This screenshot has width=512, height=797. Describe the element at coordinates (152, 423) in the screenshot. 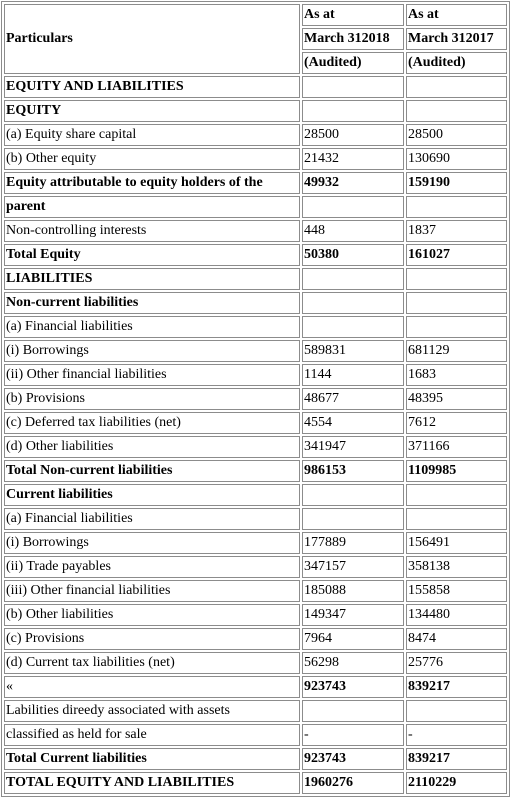

I see `row-label: (c) Deferred tax liabilities (net)` at that location.